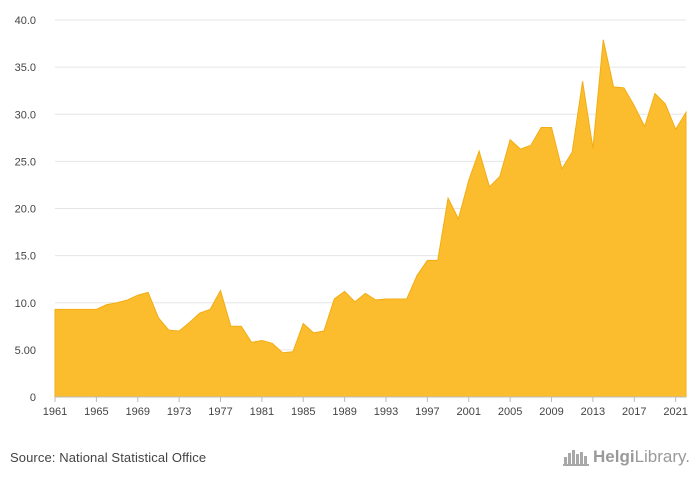 This screenshot has width=700, height=483. I want to click on logo-suffix: Library., so click(662, 456).